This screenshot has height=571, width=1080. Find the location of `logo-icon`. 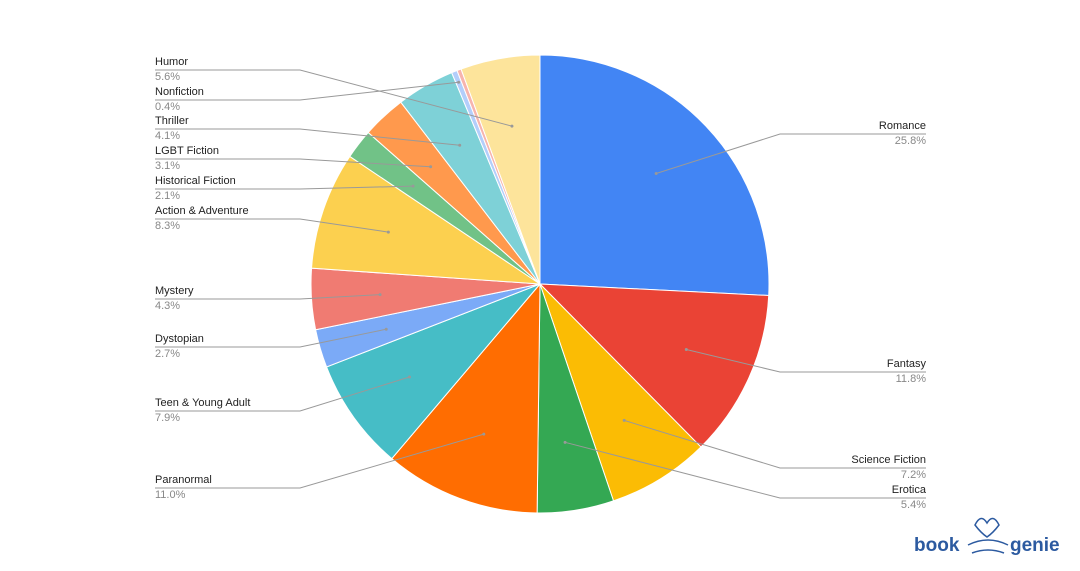

logo-icon is located at coordinates (987, 527).